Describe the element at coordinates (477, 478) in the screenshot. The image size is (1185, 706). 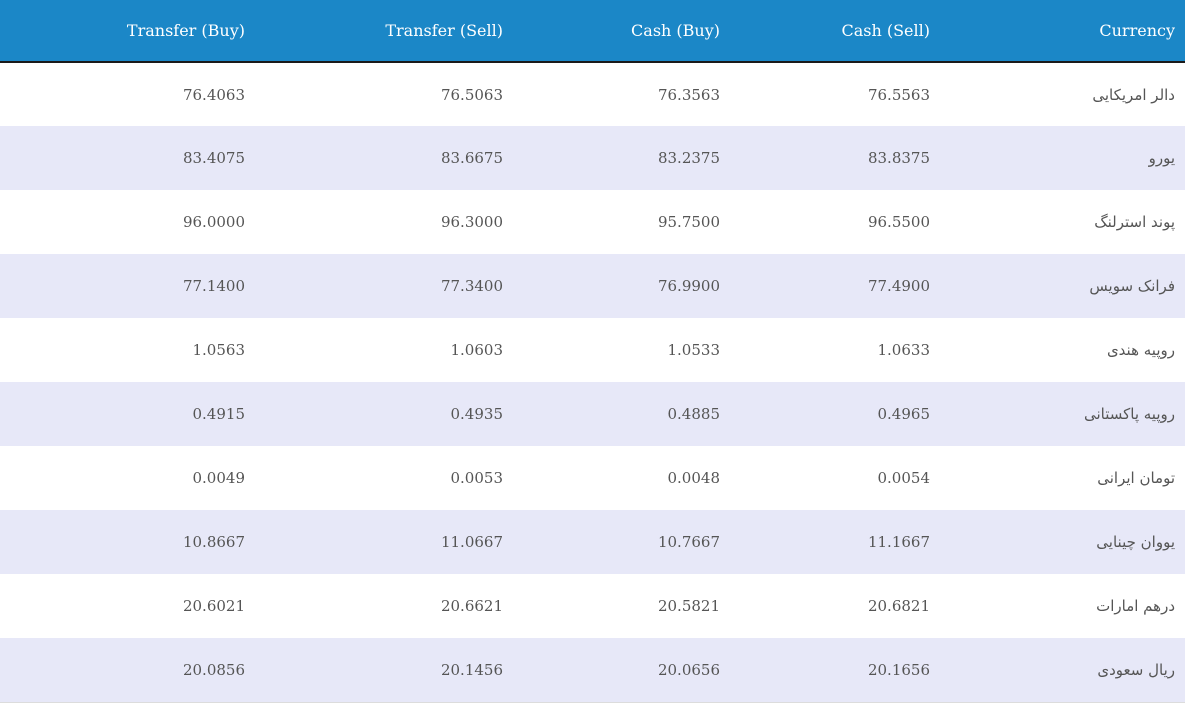
I see `transfer-sell-cell: 0.0053` at that location.